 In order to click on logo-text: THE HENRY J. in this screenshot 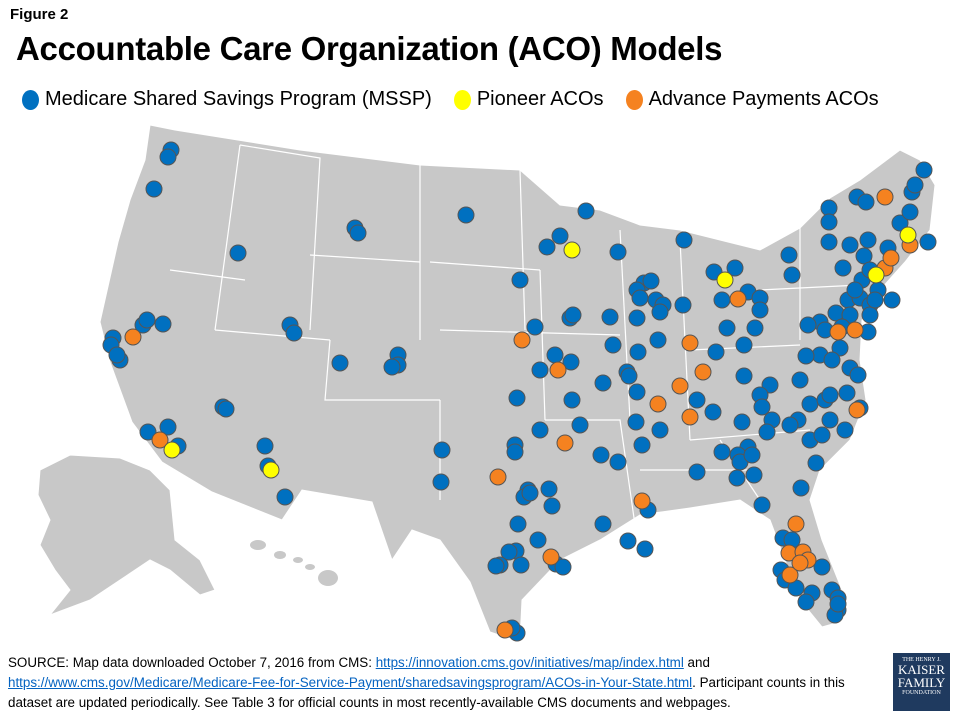, I will do `click(921, 660)`.